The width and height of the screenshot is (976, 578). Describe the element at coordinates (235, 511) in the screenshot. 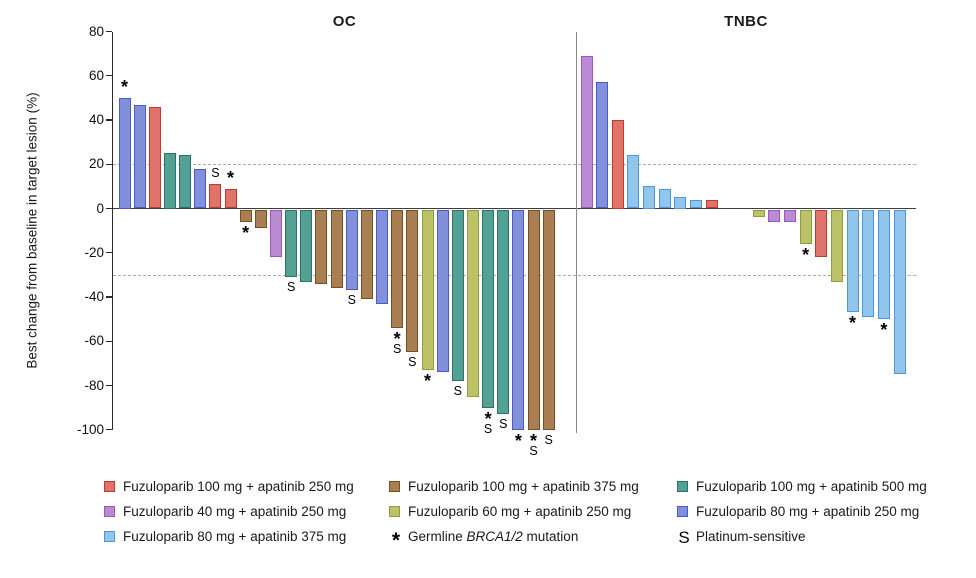

I see `legend-label: Fuzuloparib 40 mg + apatinib 250 mg` at that location.